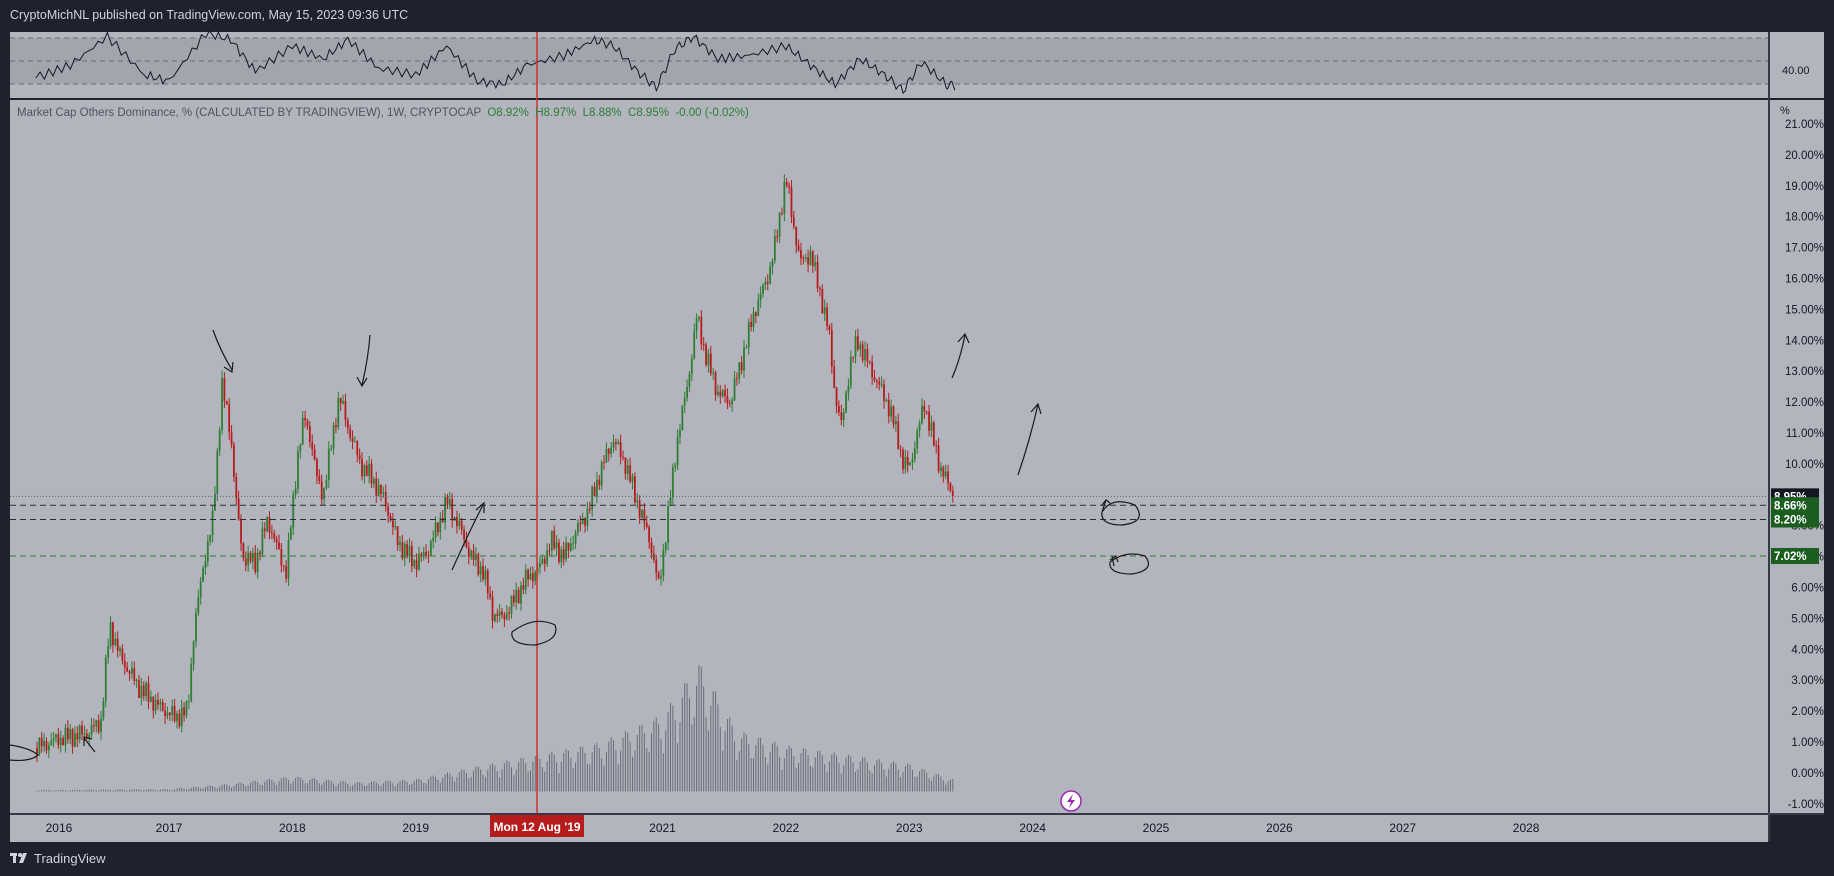 This screenshot has width=1834, height=876. What do you see at coordinates (58, 858) in the screenshot?
I see `tradingview-logo: TradingView` at bounding box center [58, 858].